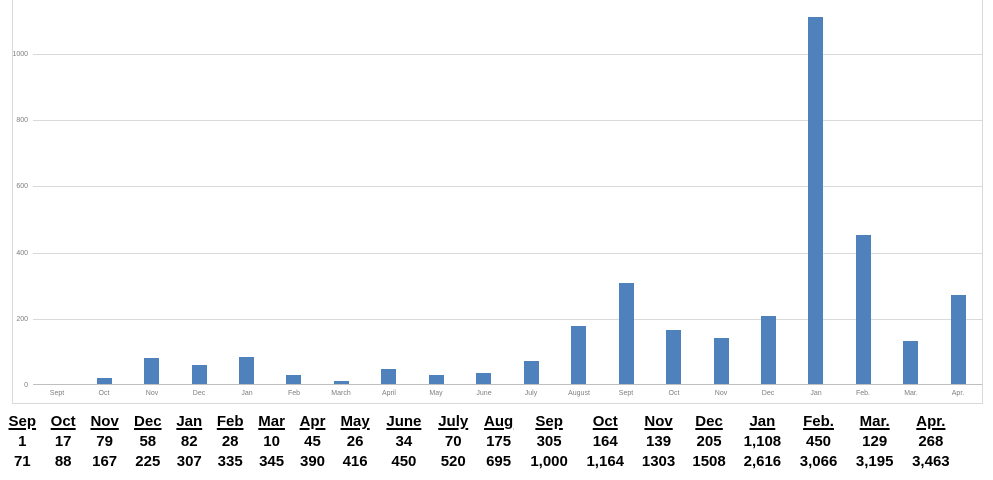  What do you see at coordinates (22, 461) in the screenshot?
I see `cumulative-value-cell: 71` at bounding box center [22, 461].